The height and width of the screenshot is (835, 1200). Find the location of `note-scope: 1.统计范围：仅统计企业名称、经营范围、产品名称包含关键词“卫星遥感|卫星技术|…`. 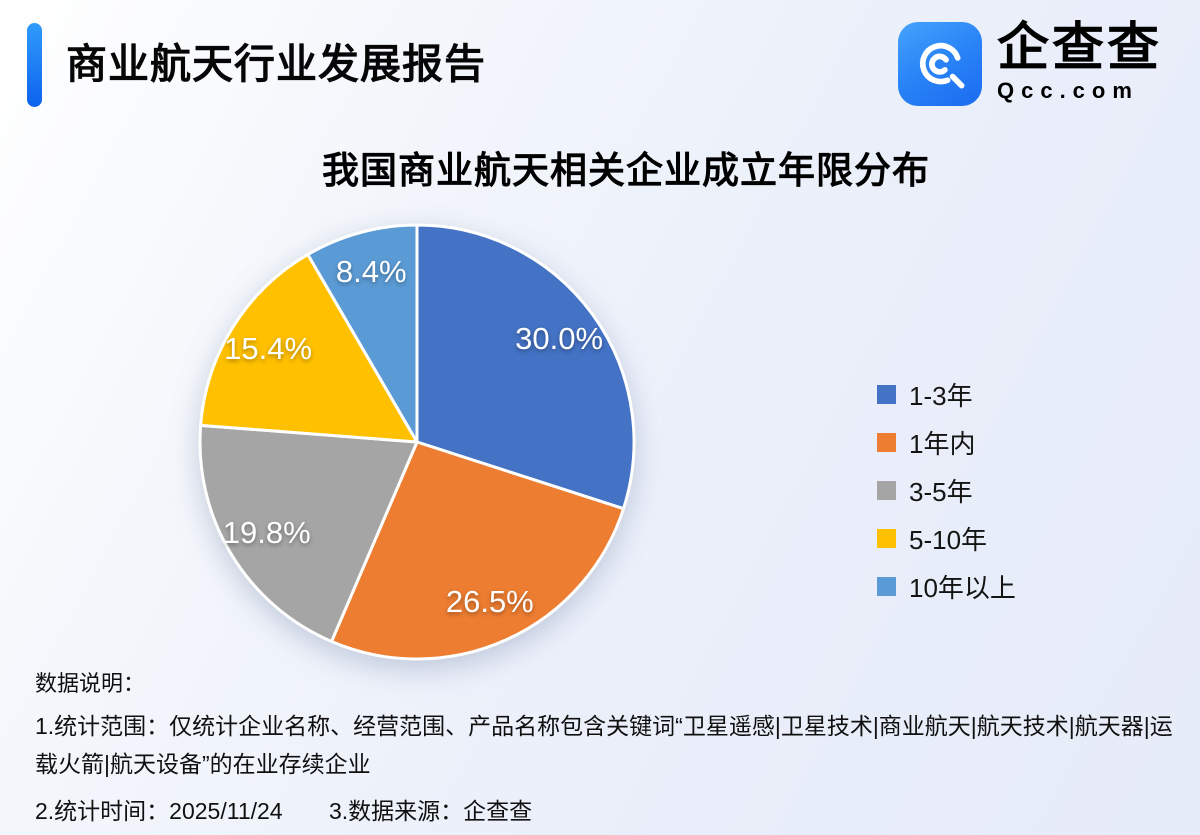

note-scope: 1.统计范围：仅统计企业名称、经营范围、产品名称包含关键词“卫星遥感|卫星技术|… is located at coordinates (604, 745).